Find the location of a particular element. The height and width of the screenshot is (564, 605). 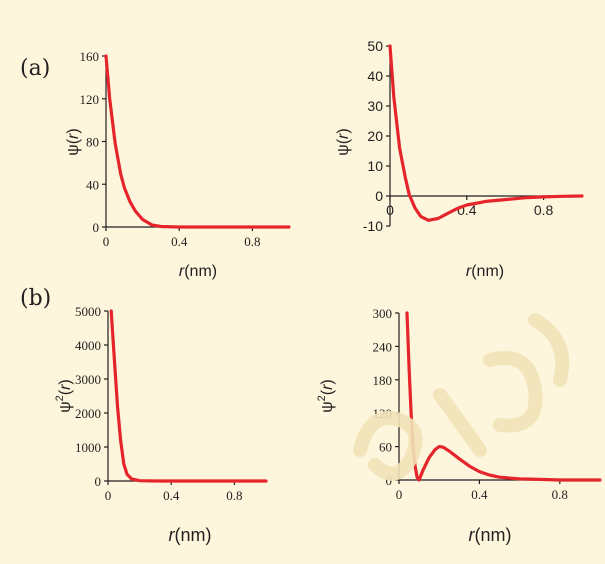

ylabel-b-left-open: ( is located at coordinates (65, 392).